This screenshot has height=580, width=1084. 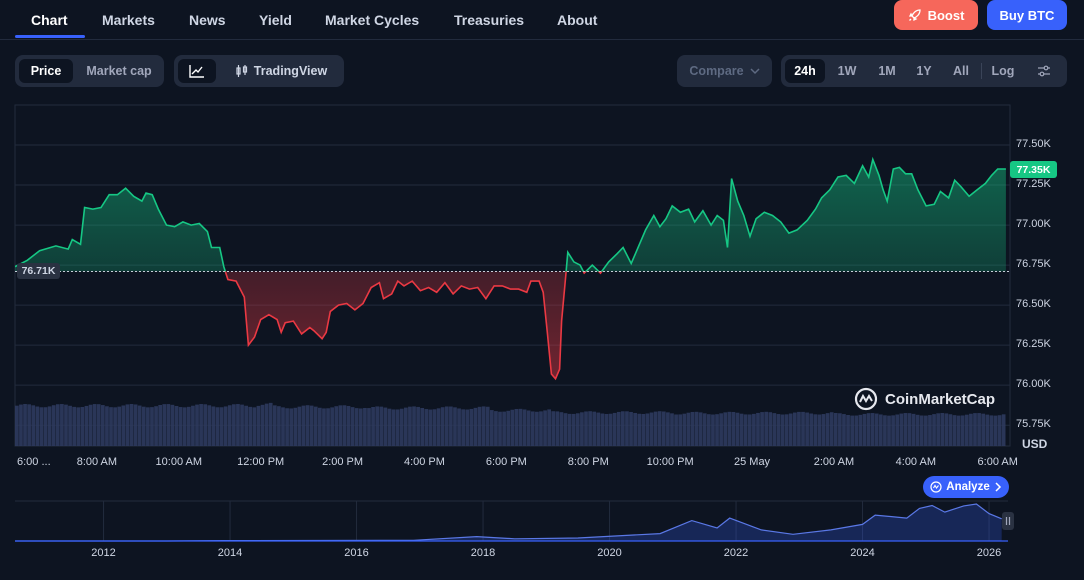 I want to click on overview-x-tick-label: 2018, so click(x=483, y=553).